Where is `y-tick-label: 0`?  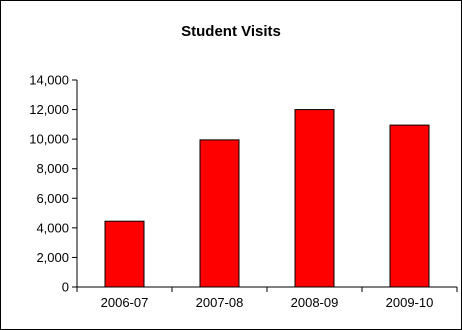 y-tick-label: 0 is located at coordinates (65, 287).